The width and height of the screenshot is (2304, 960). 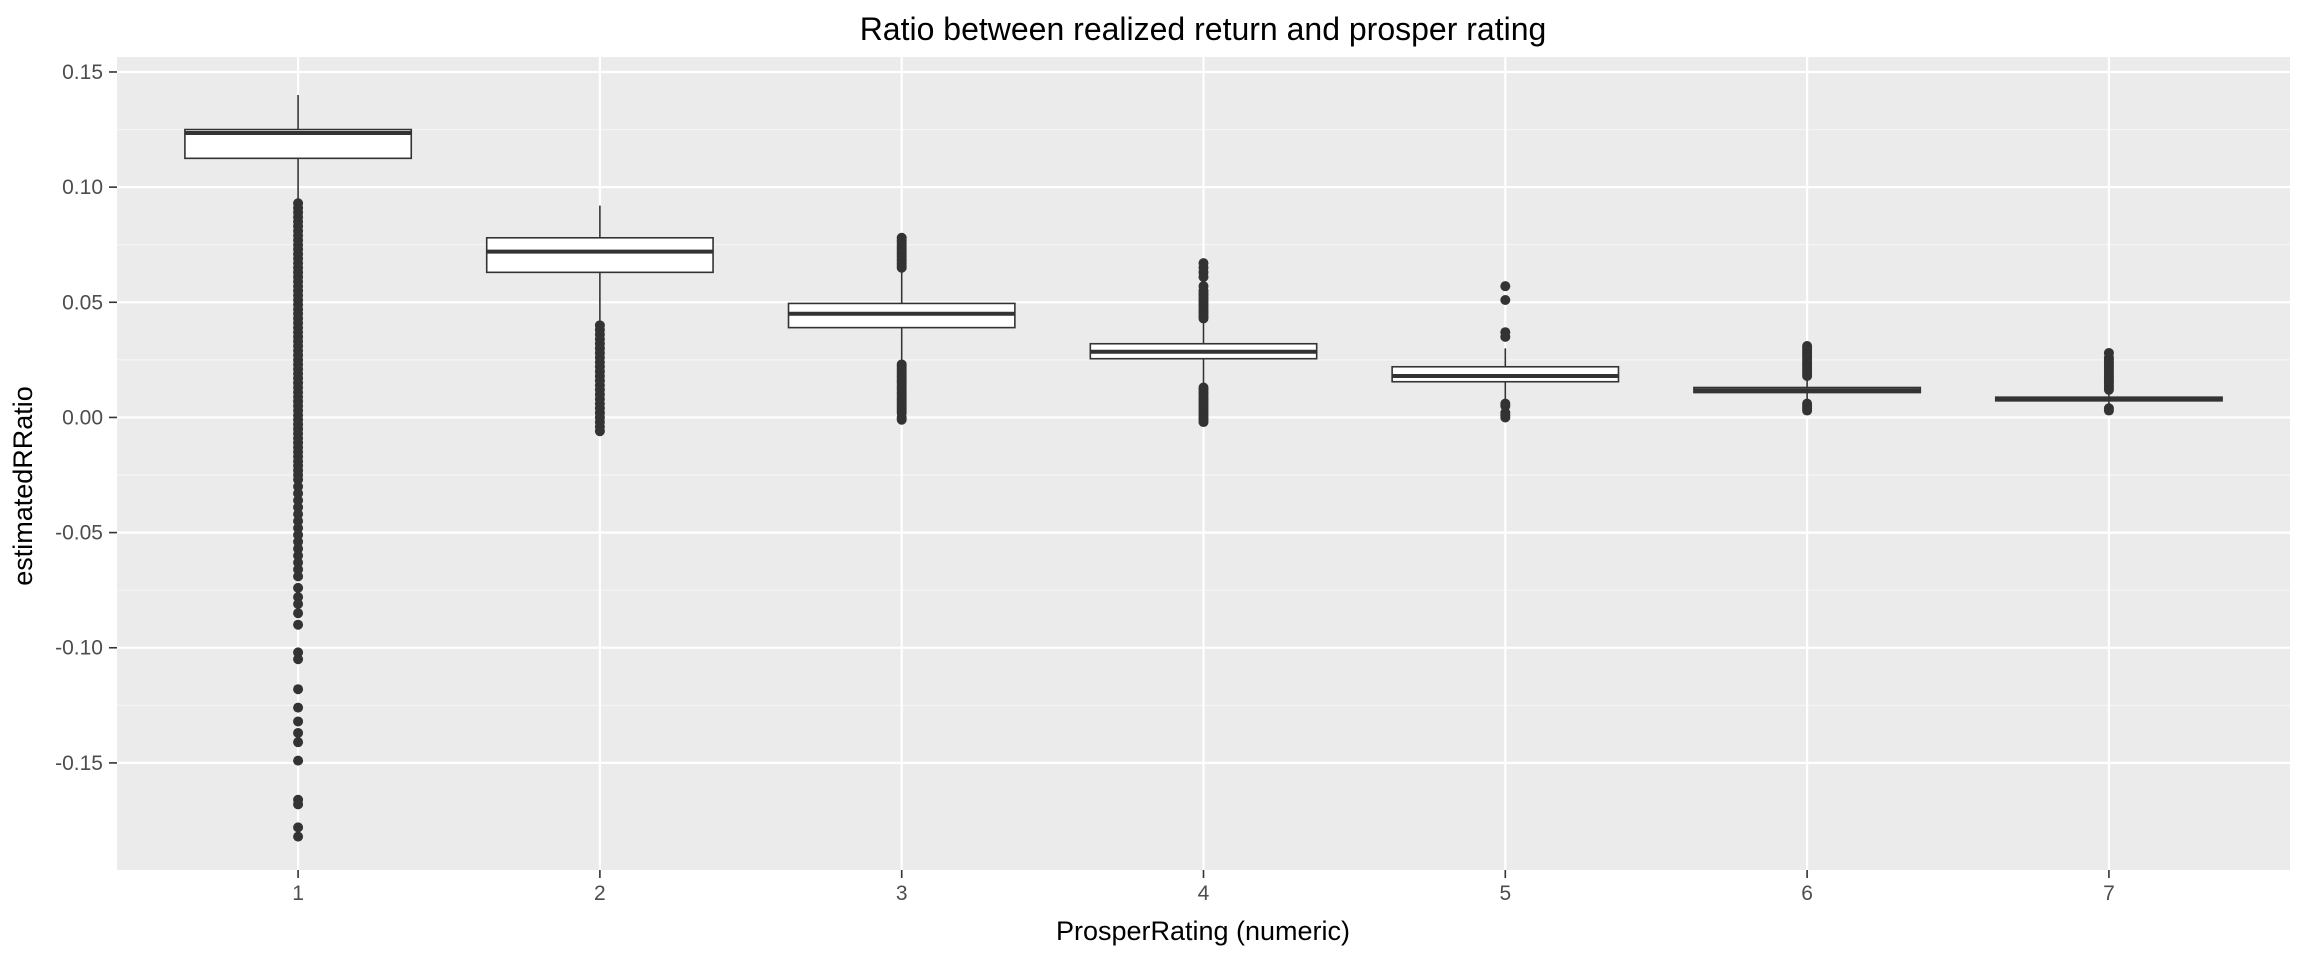 What do you see at coordinates (1203, 931) in the screenshot?
I see `x-axis-title: ProsperRating (numeric)` at bounding box center [1203, 931].